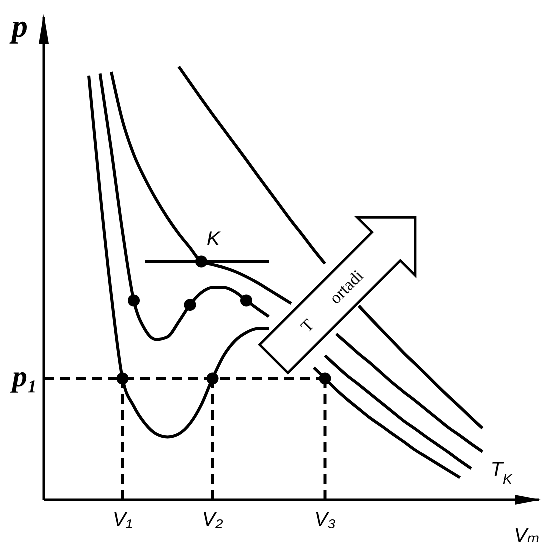 This screenshot has height=549, width=542. What do you see at coordinates (214, 239) in the screenshot?
I see `series-label: K` at bounding box center [214, 239].